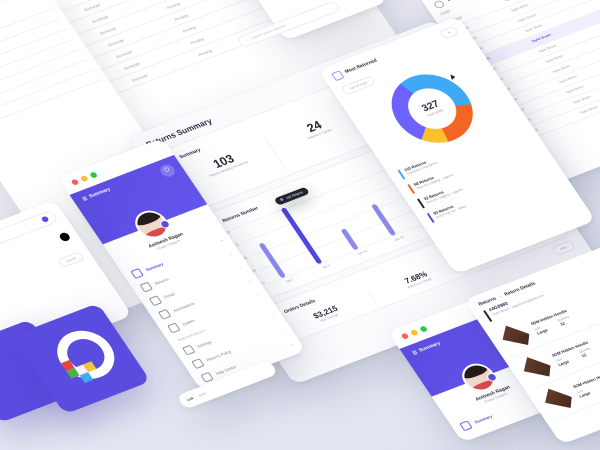 This screenshot has height=450, width=600. I want to click on summary-section-label: Summary, so click(190, 153).